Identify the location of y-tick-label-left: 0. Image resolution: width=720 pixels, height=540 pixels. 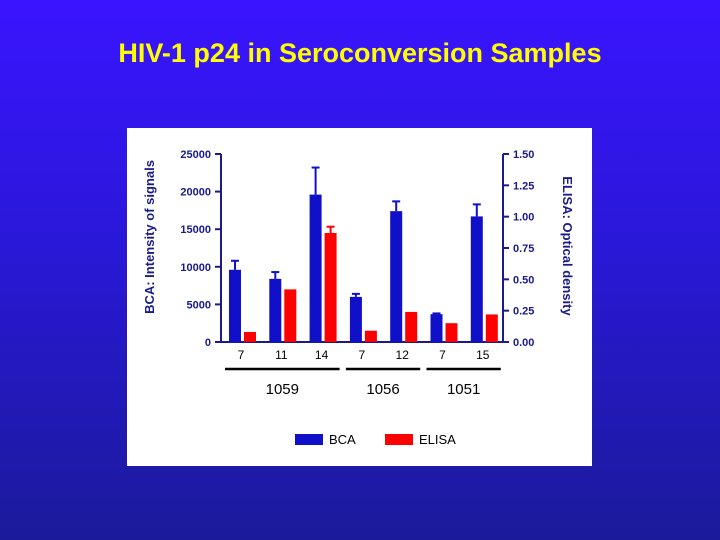
(208, 343).